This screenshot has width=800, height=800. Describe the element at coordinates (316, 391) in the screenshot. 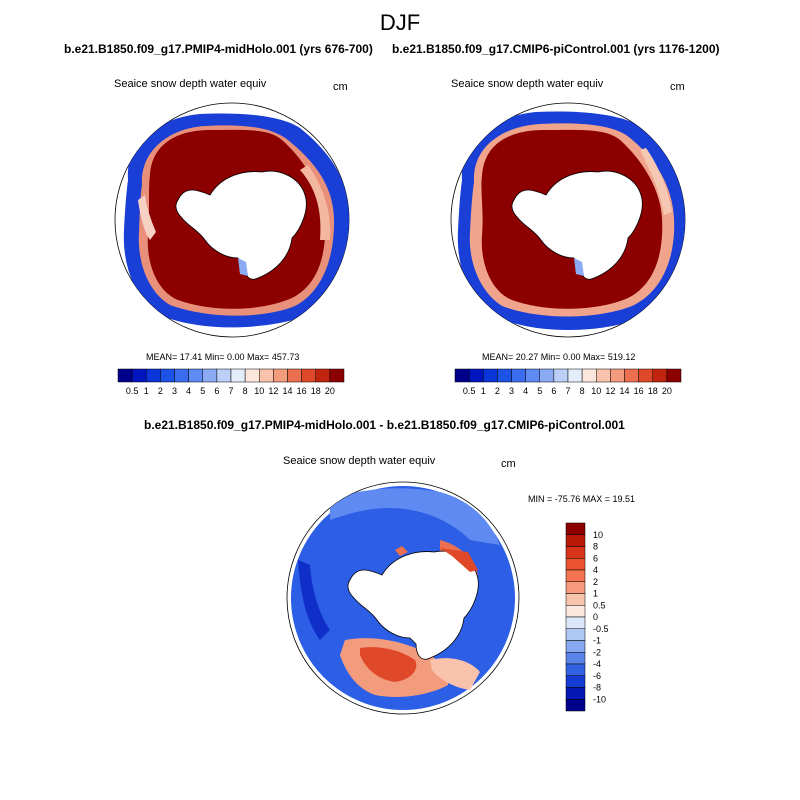

I see `colorbar-1-tick-label: 18` at that location.